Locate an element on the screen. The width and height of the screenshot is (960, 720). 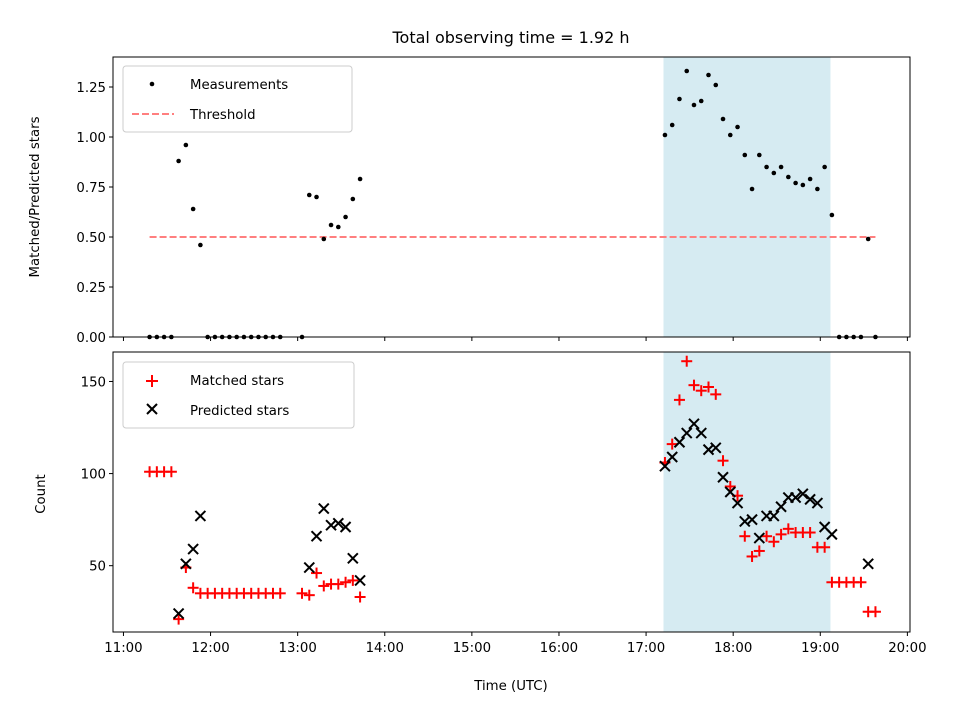
top-legend: Measurements Threshold is located at coordinates (237, 99).